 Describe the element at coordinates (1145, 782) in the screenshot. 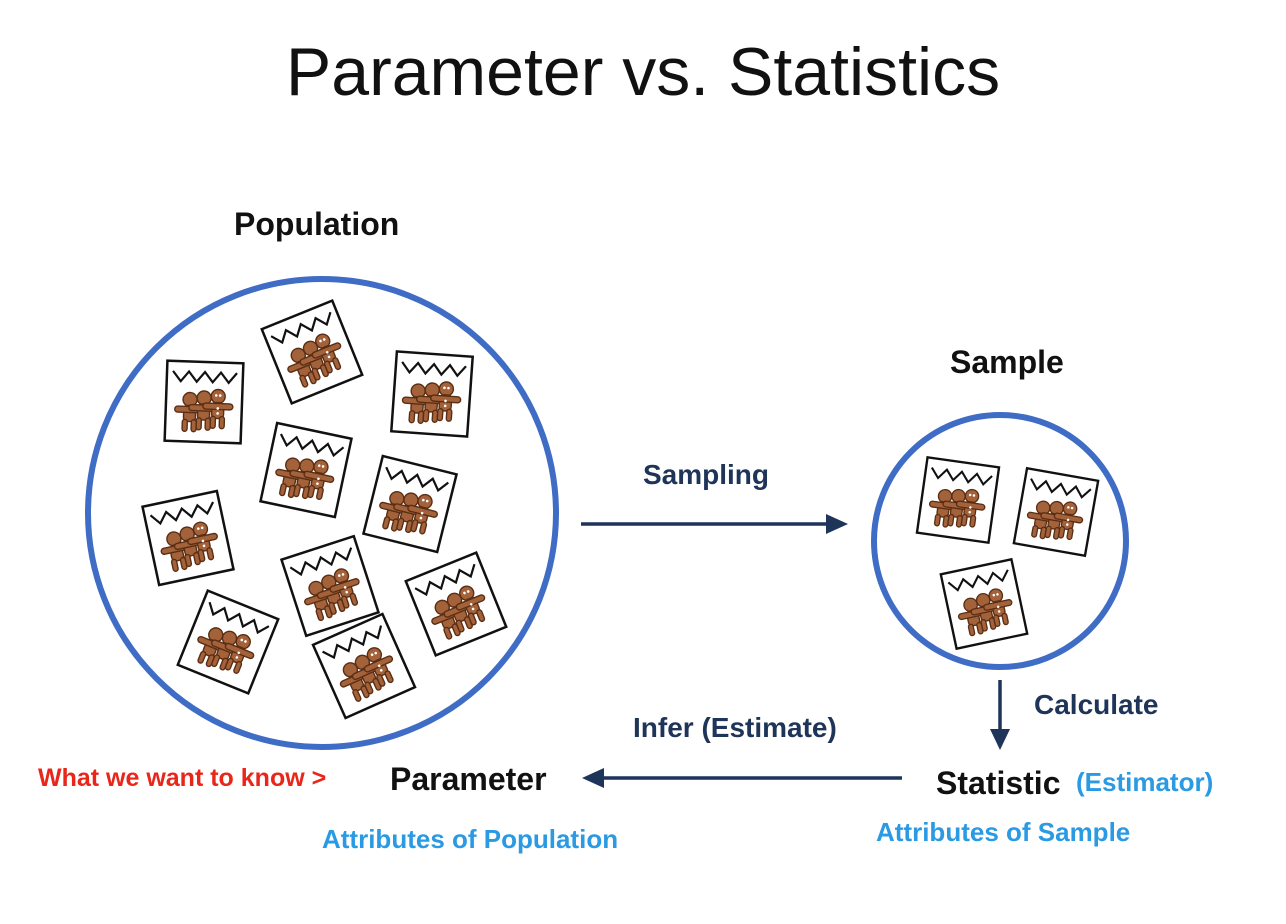

I see `estimator-label: (Estimator)` at that location.